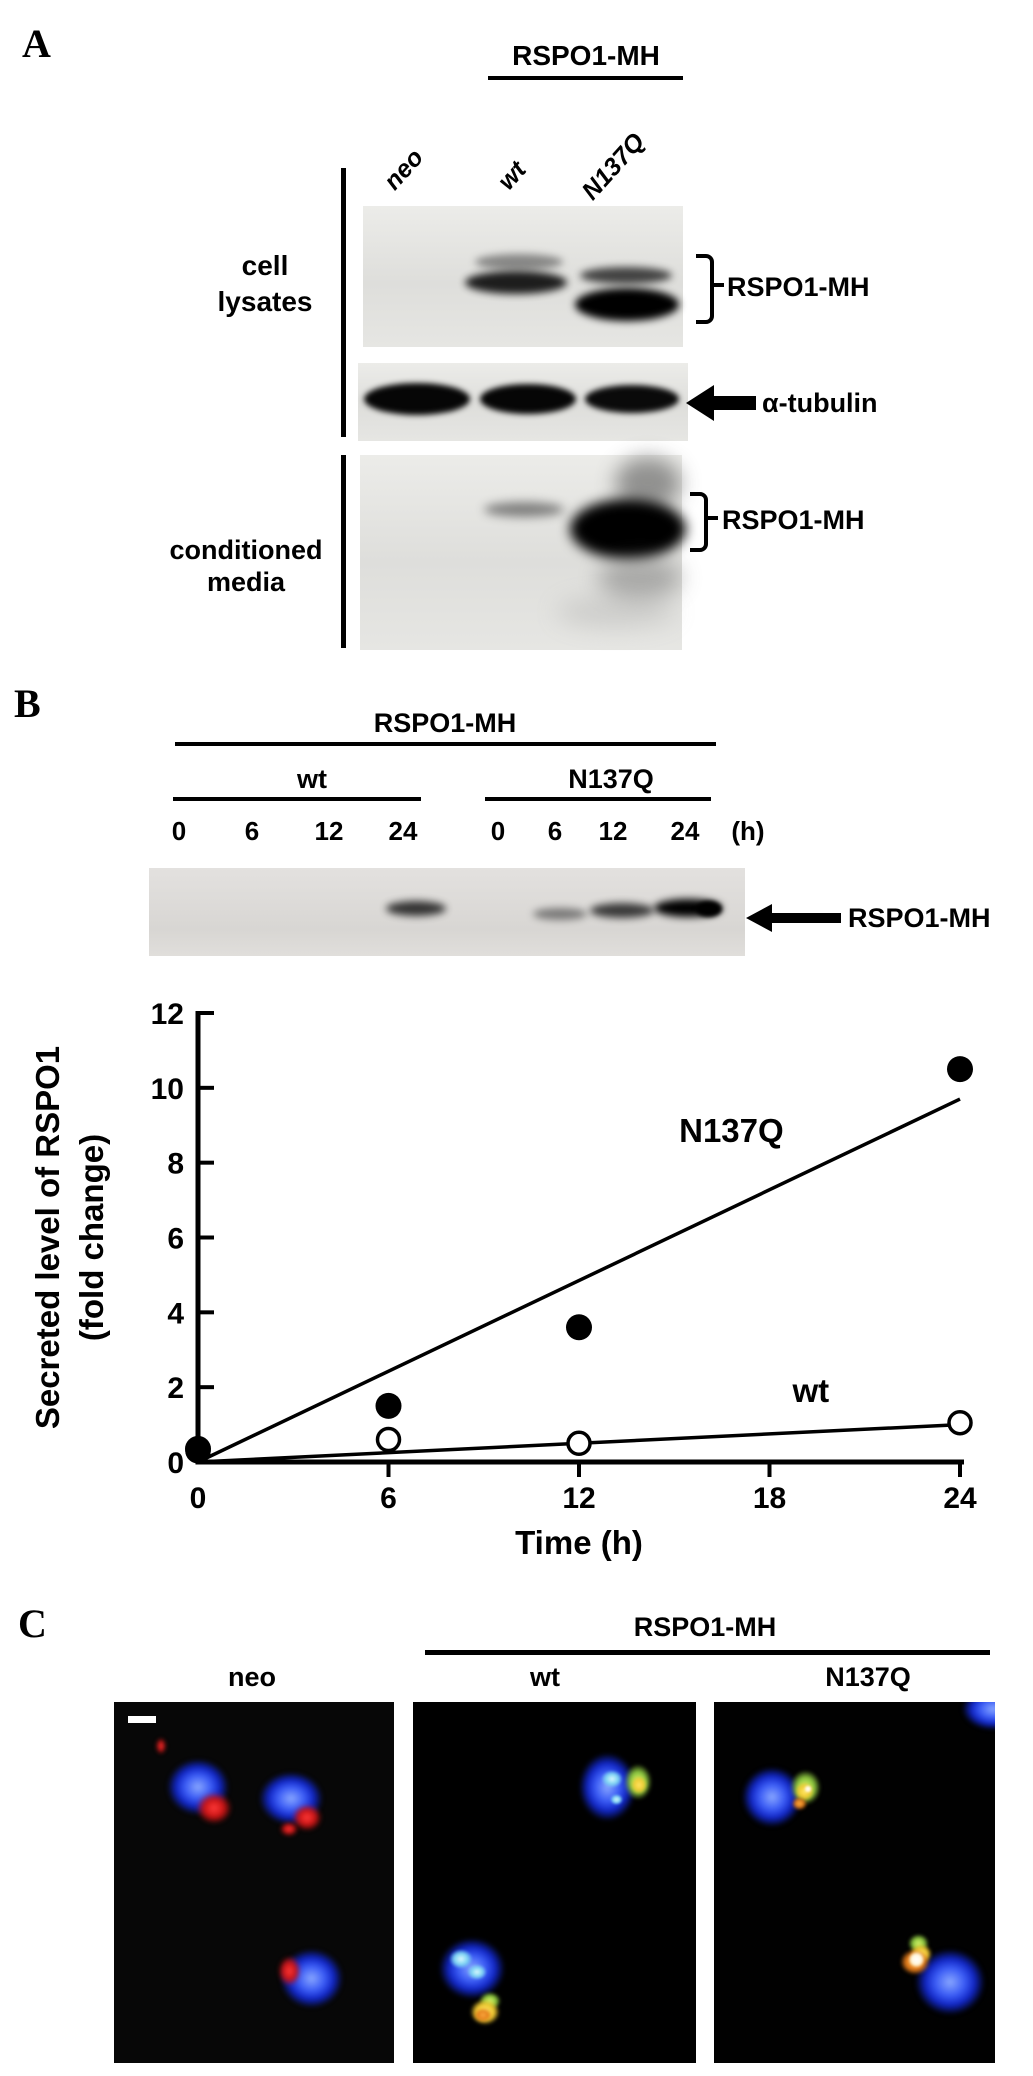 The height and width of the screenshot is (2076, 1033). I want to click on cell-lysates-blot, so click(523, 276).